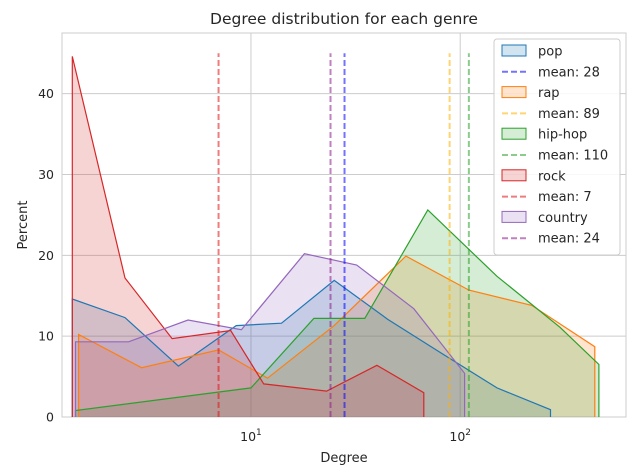 The width and height of the screenshot is (635, 474). I want to click on legend-label: rap, so click(549, 93).